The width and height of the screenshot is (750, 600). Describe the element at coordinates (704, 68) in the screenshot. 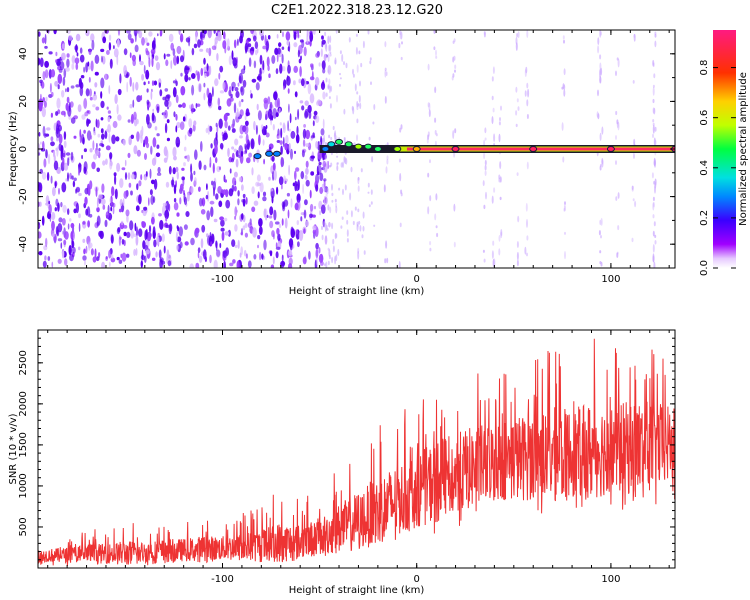

I see `colorbar-tick-label: 0.8` at that location.